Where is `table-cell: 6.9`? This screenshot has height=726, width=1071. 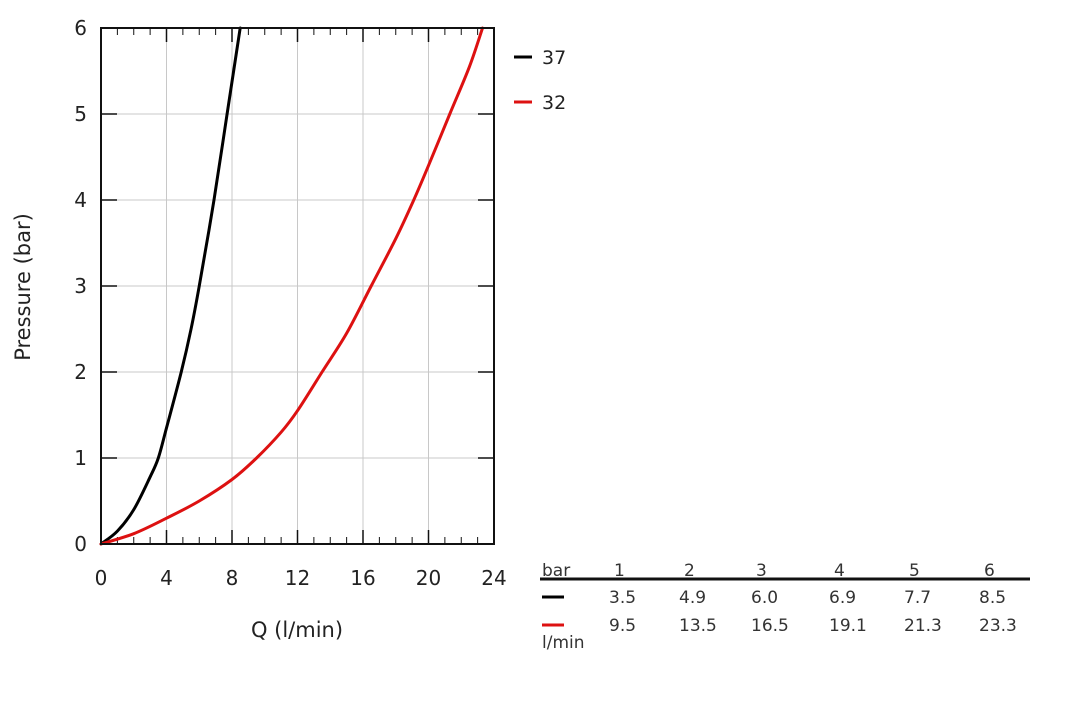
table-cell: 6.9 is located at coordinates (842, 598).